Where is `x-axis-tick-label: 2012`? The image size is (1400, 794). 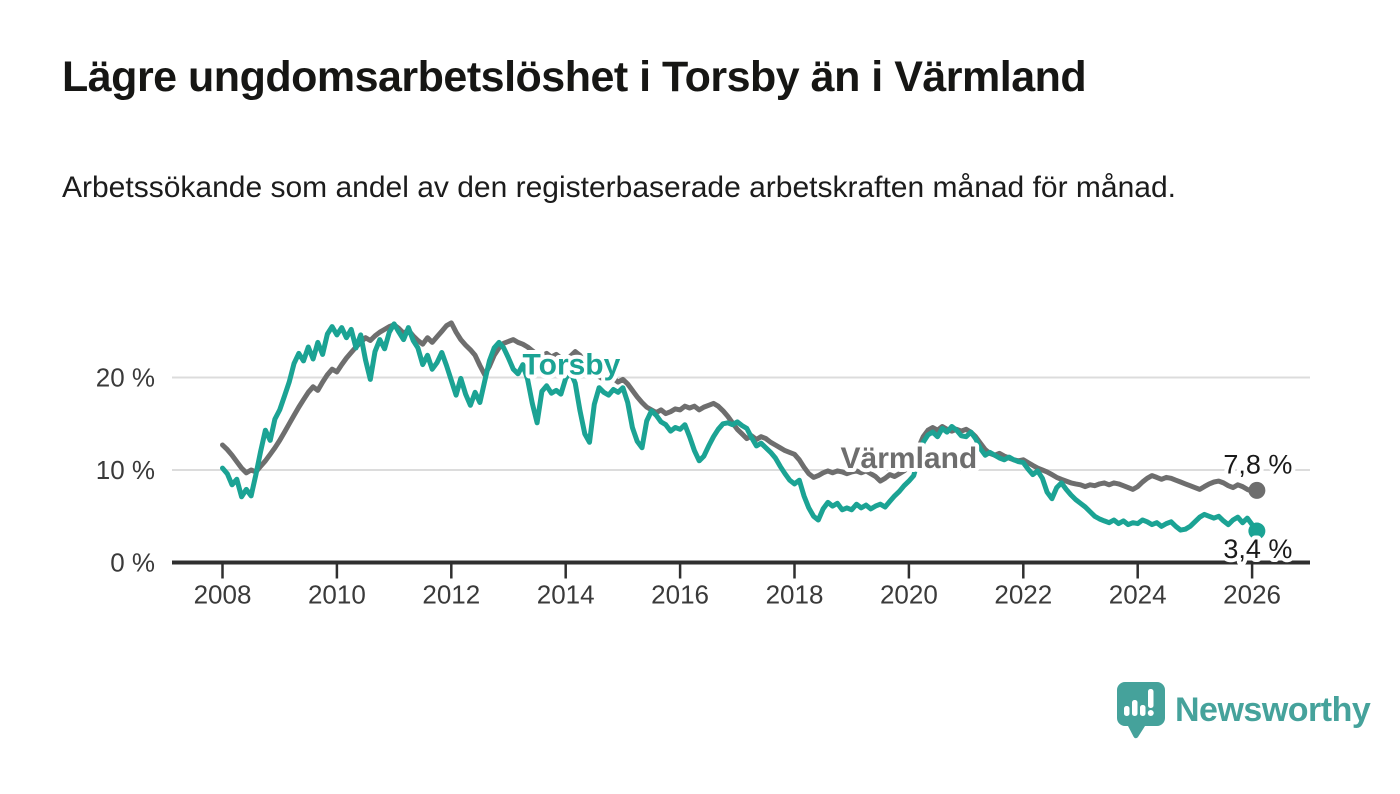
x-axis-tick-label: 2012 is located at coordinates (451, 595).